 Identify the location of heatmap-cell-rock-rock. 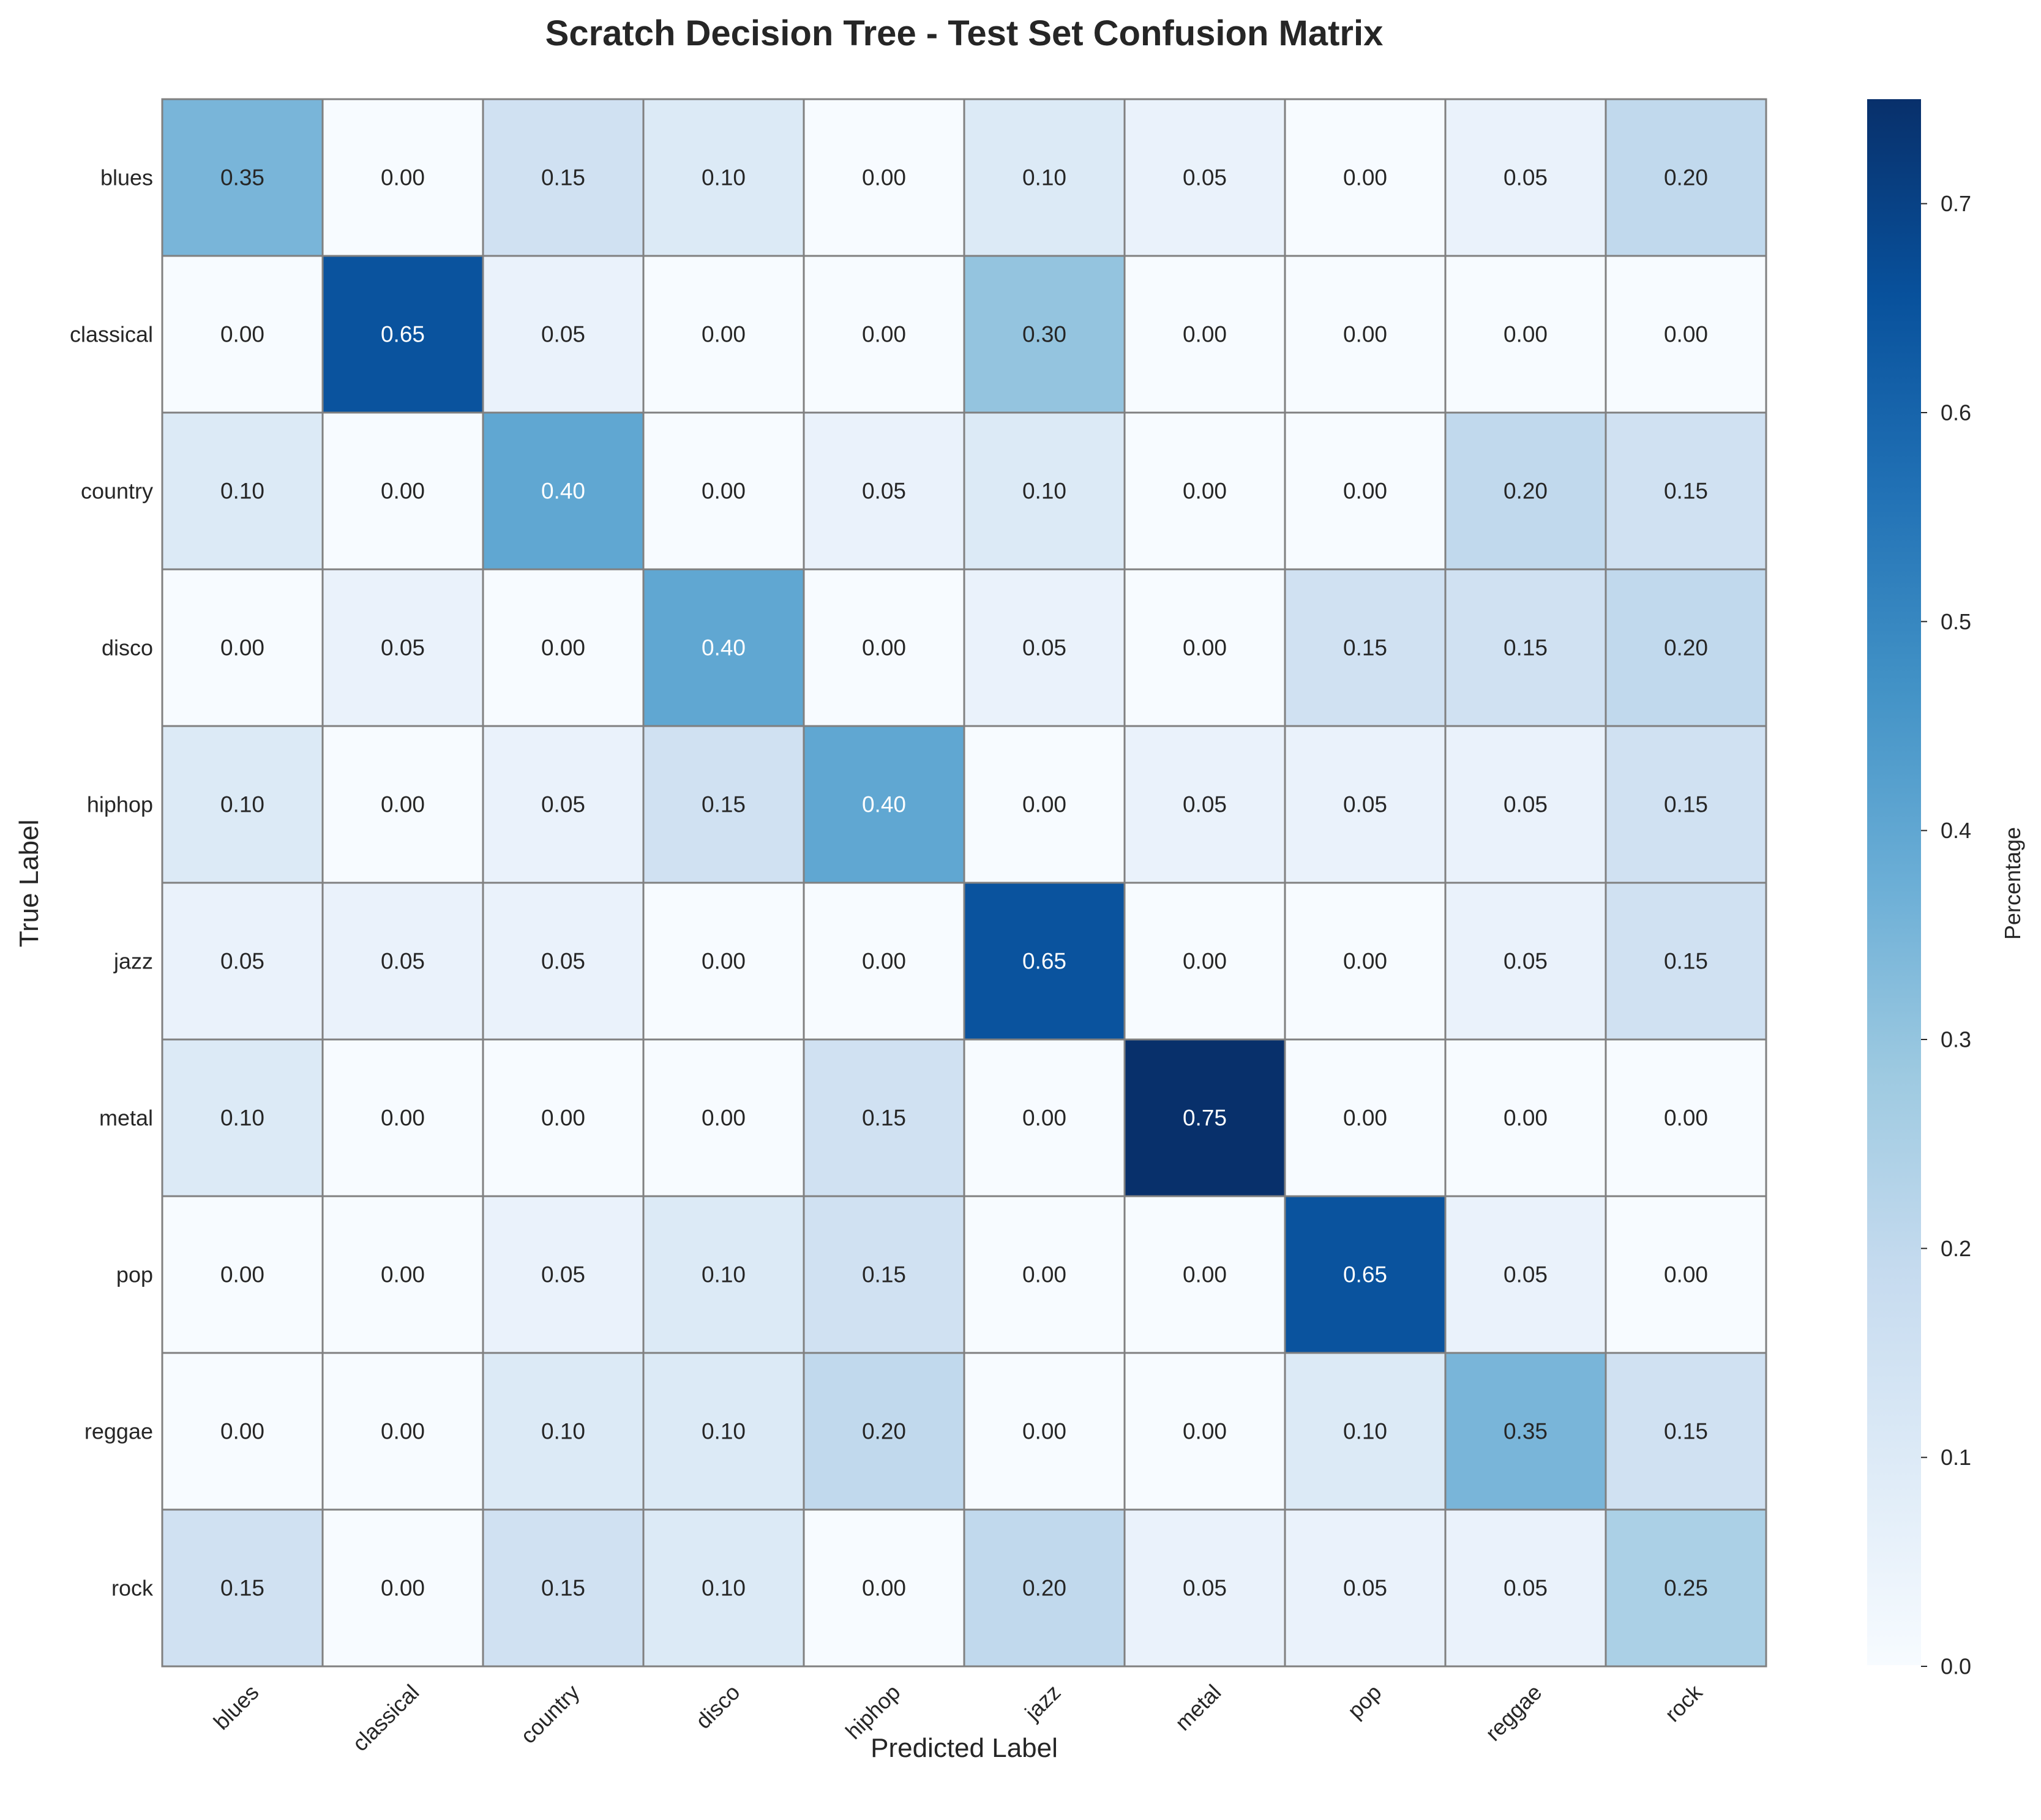
(1686, 1588).